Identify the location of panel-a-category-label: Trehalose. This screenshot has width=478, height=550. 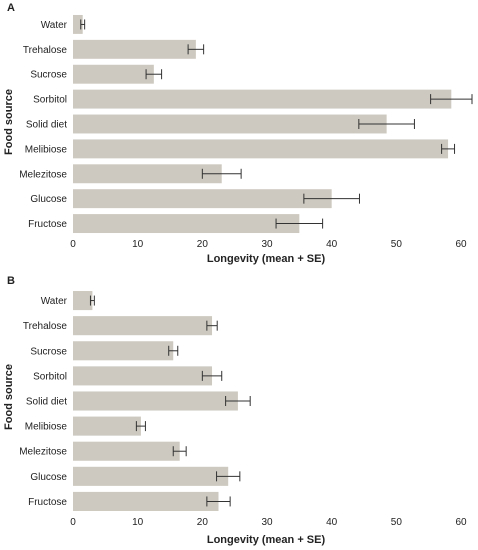
(45, 50).